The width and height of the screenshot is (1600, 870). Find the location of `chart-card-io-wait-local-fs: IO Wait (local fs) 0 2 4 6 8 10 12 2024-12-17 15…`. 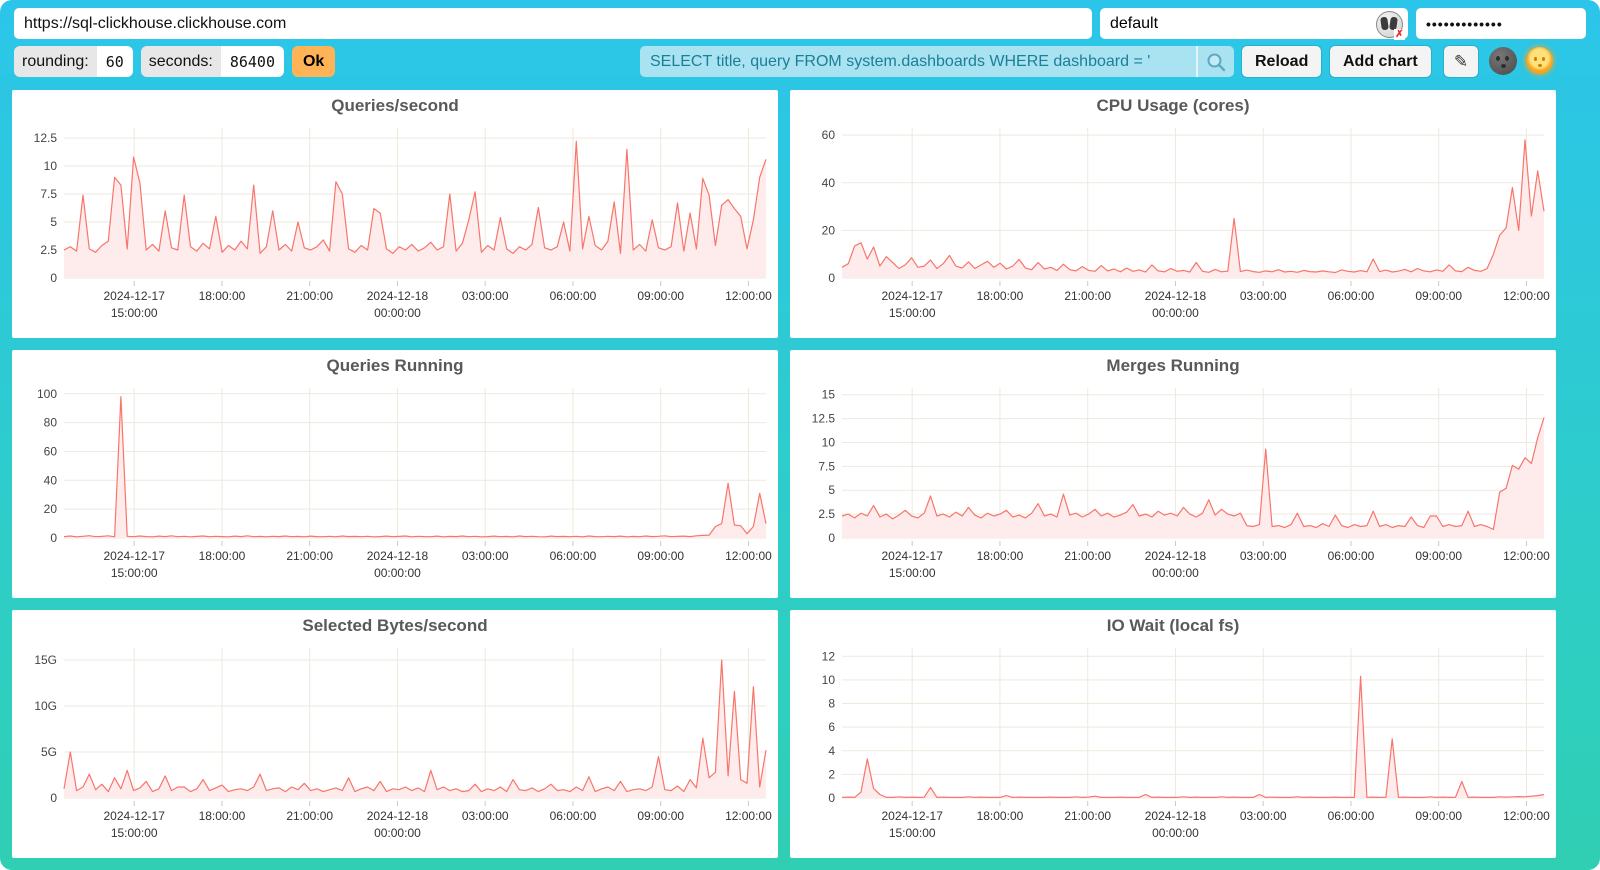

chart-card-io-wait-local-fs: IO Wait (local fs) 0 2 4 6 8 10 12 2024-12-17 15… is located at coordinates (1173, 734).